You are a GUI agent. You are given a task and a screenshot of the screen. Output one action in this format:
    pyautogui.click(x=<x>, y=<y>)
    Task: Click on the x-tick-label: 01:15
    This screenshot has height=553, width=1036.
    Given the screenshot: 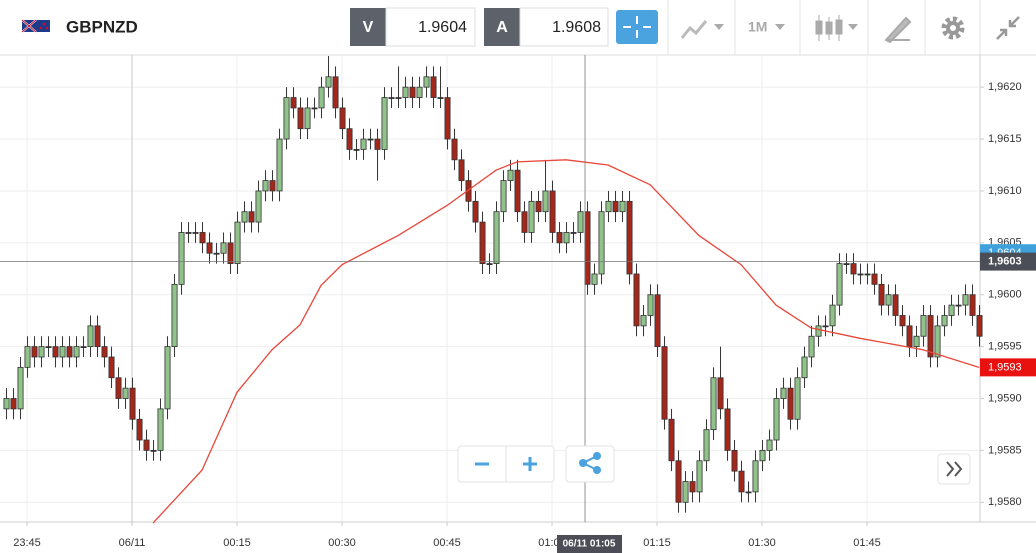 What is the action you would take?
    pyautogui.click(x=657, y=543)
    